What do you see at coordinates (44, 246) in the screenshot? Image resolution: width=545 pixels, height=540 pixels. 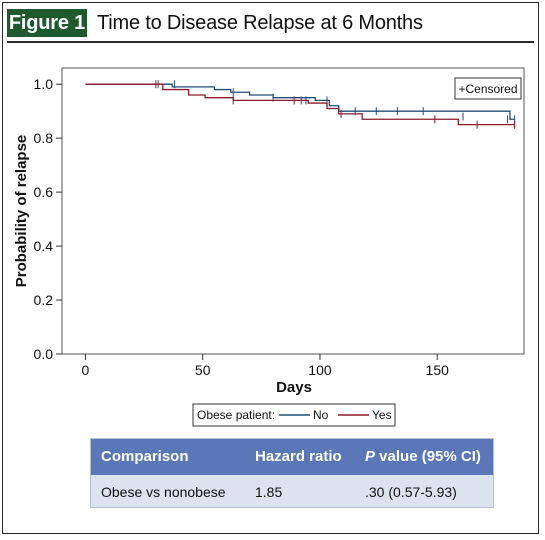 I see `y-tick-label: 0.4` at bounding box center [44, 246].